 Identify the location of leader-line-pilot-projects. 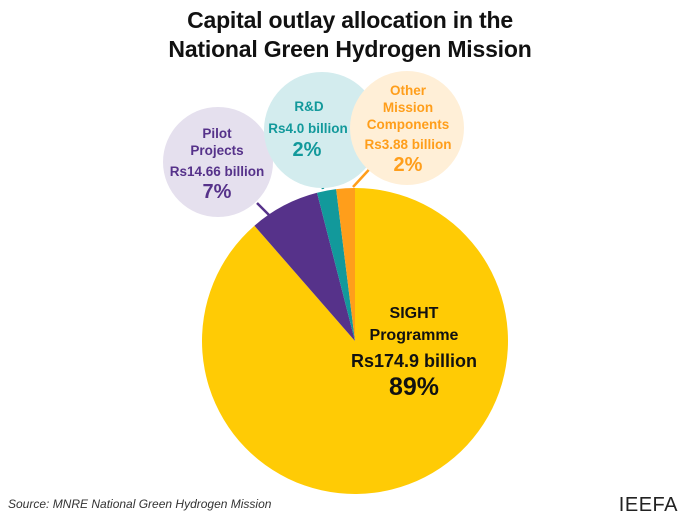
(265, 211).